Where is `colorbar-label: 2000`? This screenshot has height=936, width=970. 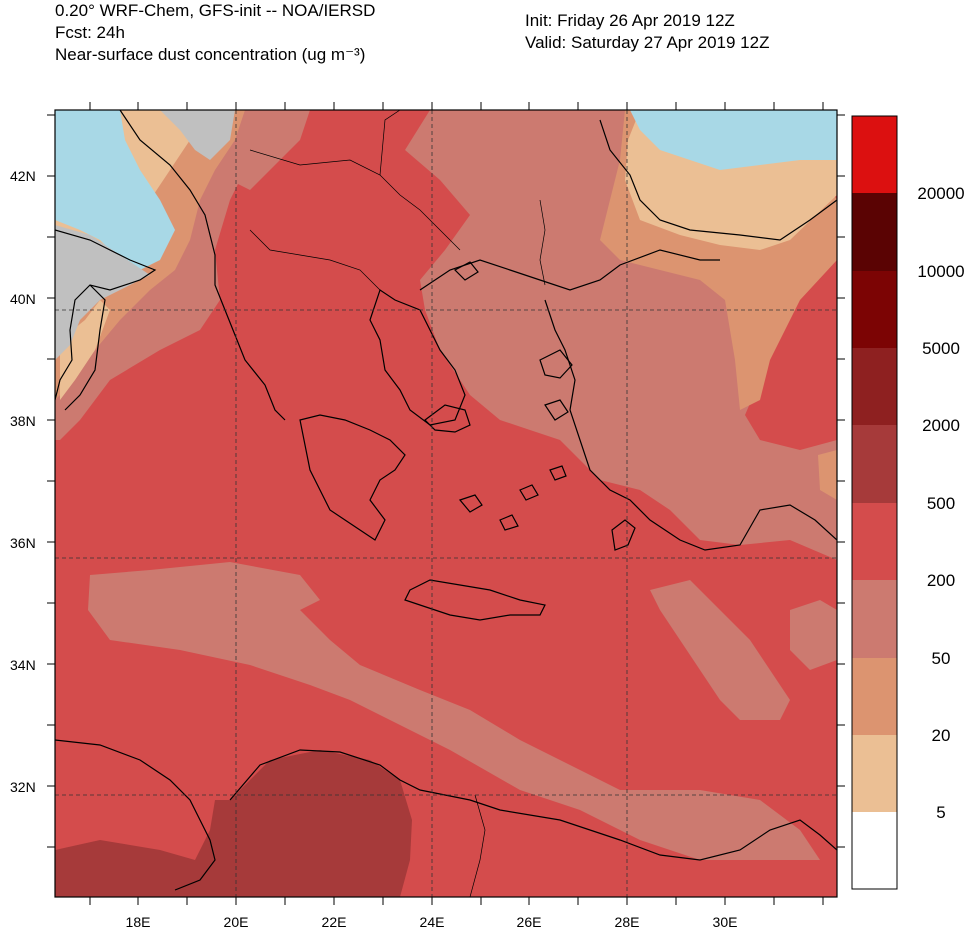 colorbar-label: 2000 is located at coordinates (941, 425).